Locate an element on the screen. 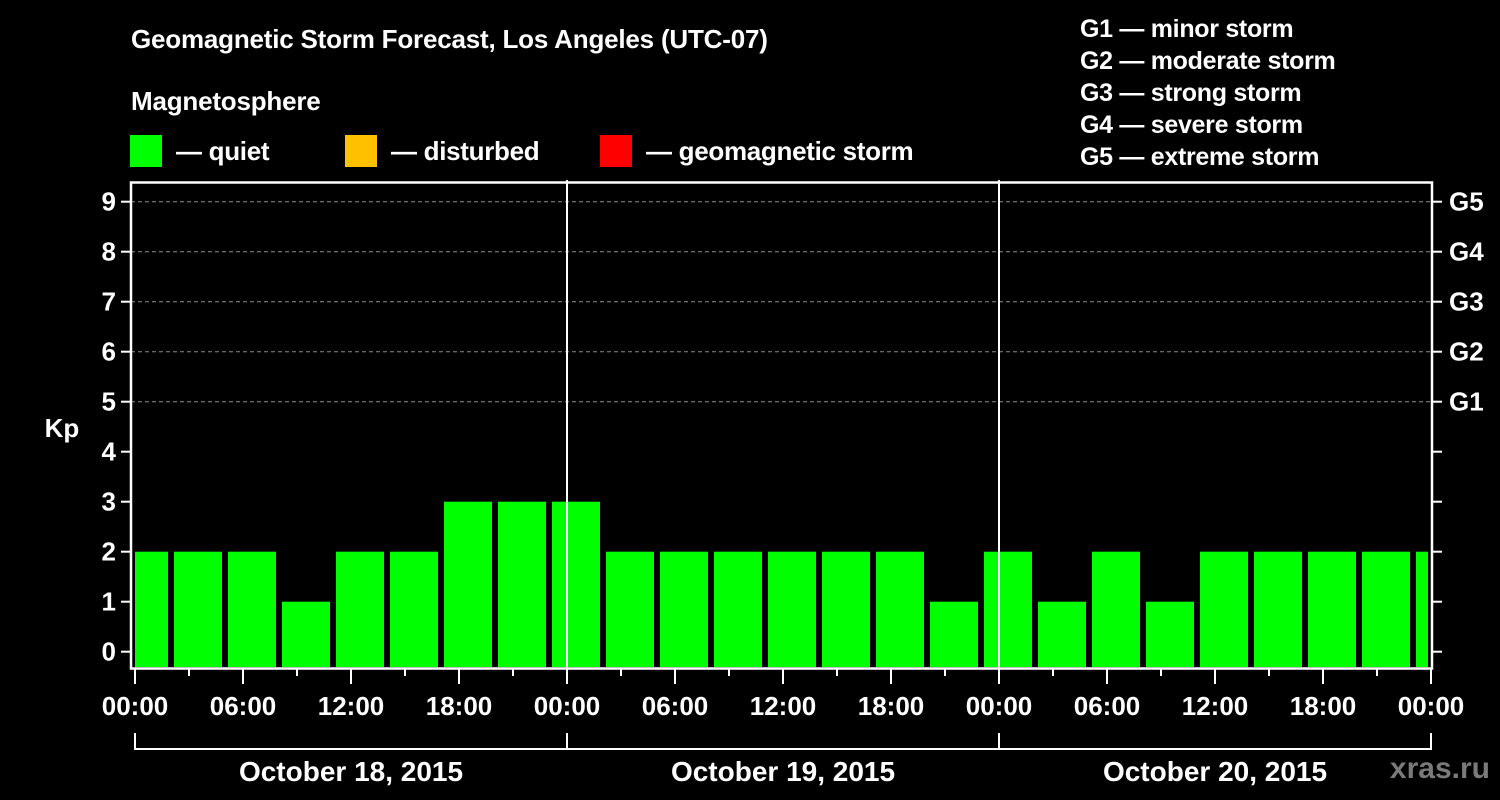 The image size is (1500, 800). legend-item-quiet: — quiet is located at coordinates (200, 151).